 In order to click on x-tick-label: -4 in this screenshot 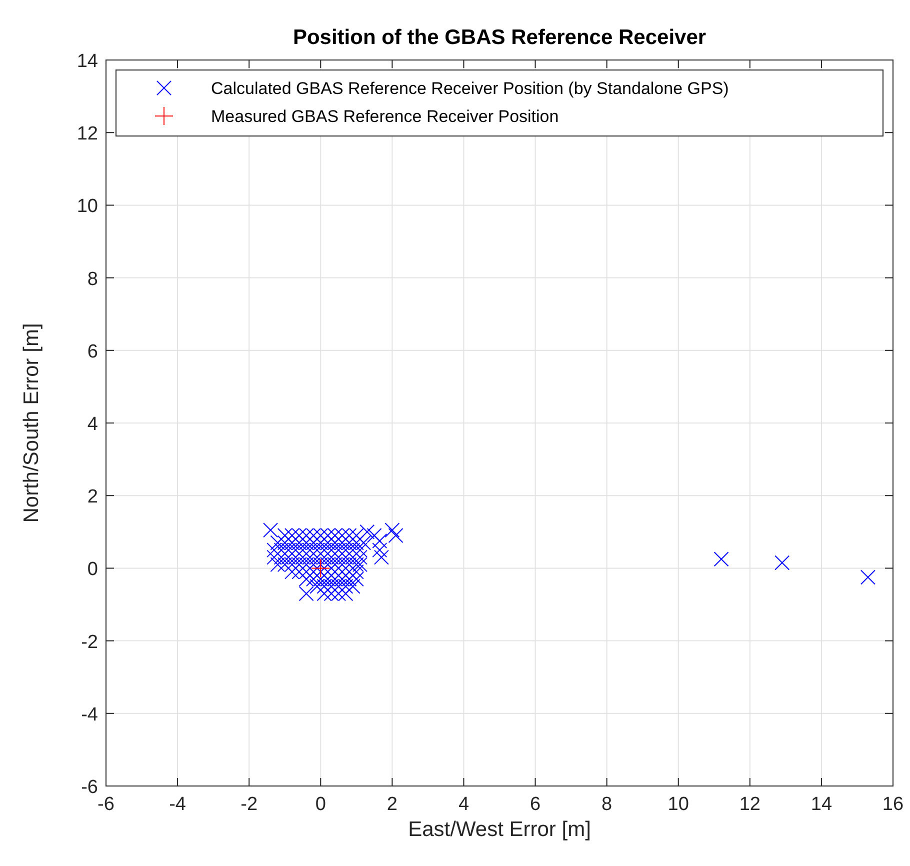, I will do `click(177, 804)`.